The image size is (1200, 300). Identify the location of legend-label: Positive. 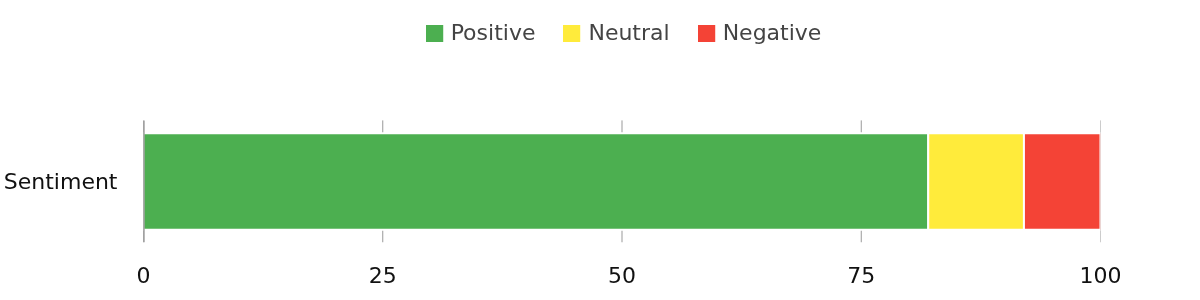
(493, 32).